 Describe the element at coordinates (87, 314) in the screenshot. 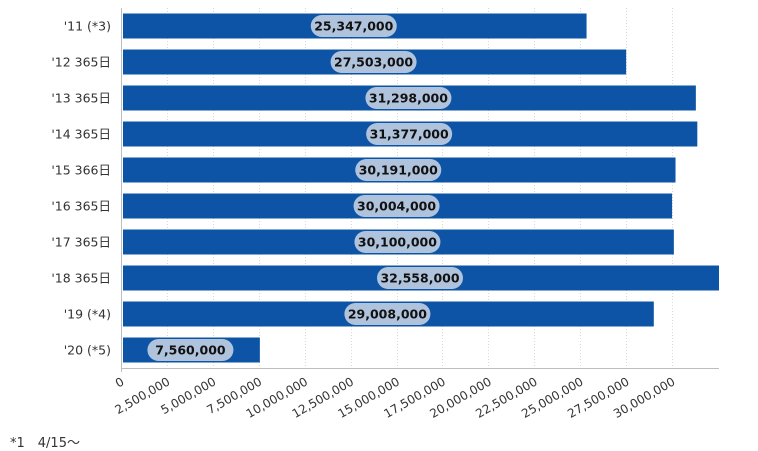

I see `category-label: '19 (*4)` at that location.